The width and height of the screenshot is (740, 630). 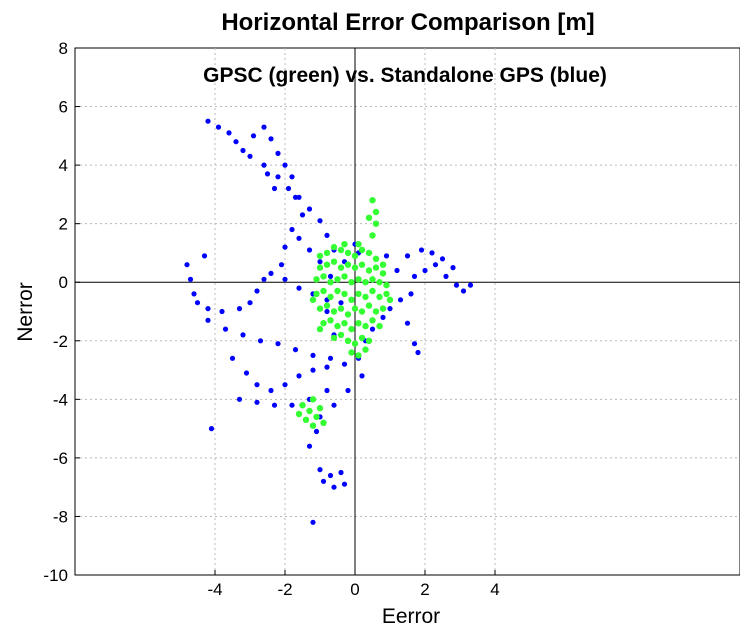 What do you see at coordinates (63, 48) in the screenshot?
I see `y-tick-label: 8` at bounding box center [63, 48].